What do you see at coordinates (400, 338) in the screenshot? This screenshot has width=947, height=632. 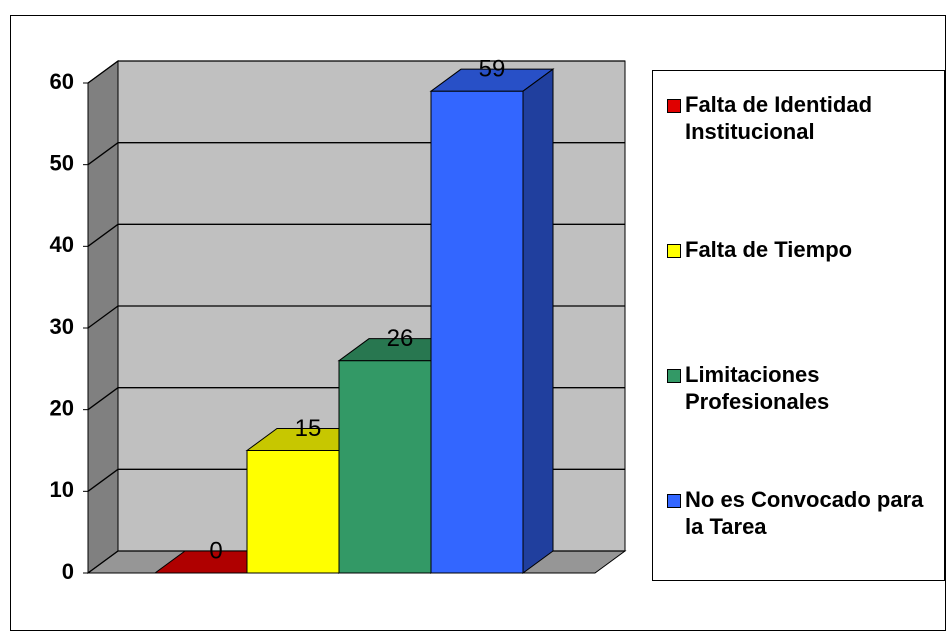 I see `data-label: 26` at bounding box center [400, 338].